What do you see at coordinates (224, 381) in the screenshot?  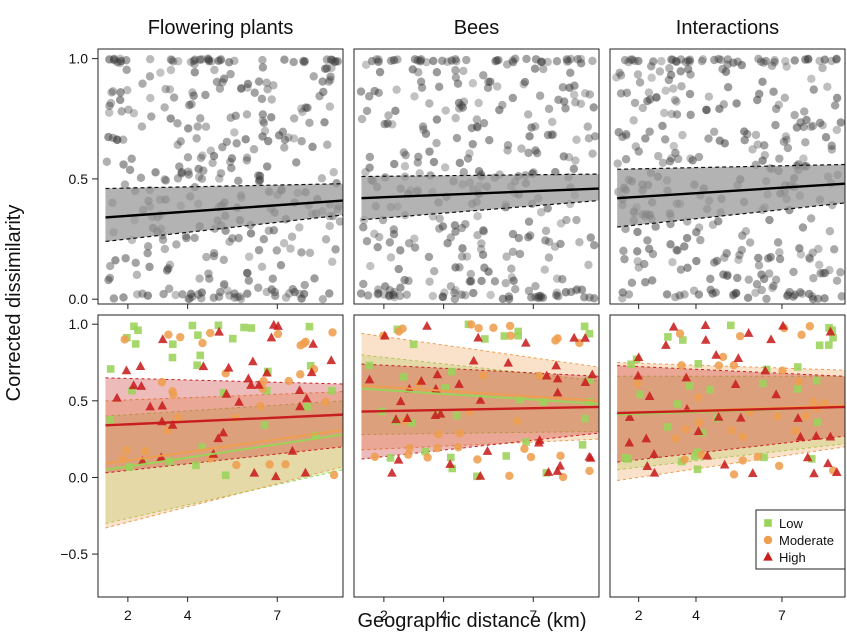 I see `upper-bound-line` at bounding box center [224, 381].